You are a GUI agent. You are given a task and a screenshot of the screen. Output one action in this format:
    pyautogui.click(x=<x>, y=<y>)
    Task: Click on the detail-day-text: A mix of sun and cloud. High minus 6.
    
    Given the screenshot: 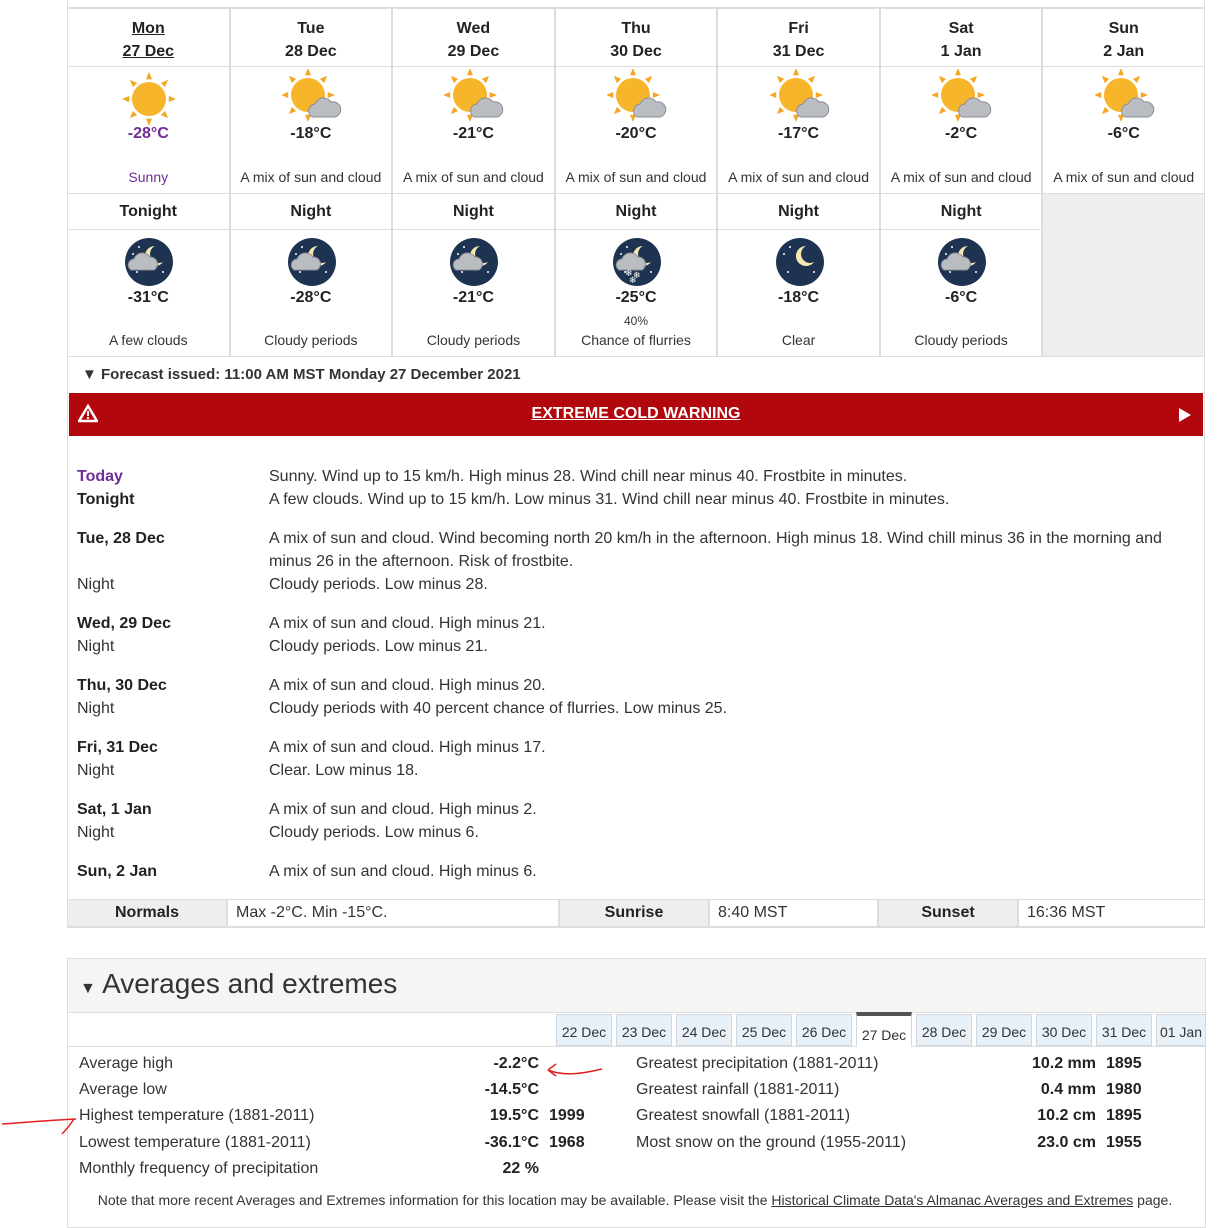 What is the action you would take?
    pyautogui.click(x=403, y=871)
    